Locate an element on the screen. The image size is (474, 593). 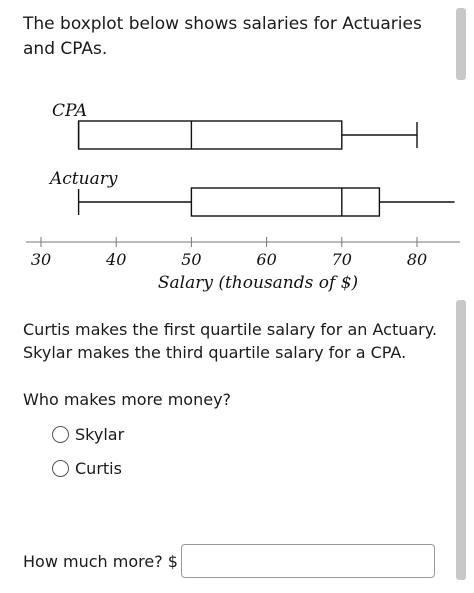
question-prompt: Who makes more money? is located at coordinates (127, 399).